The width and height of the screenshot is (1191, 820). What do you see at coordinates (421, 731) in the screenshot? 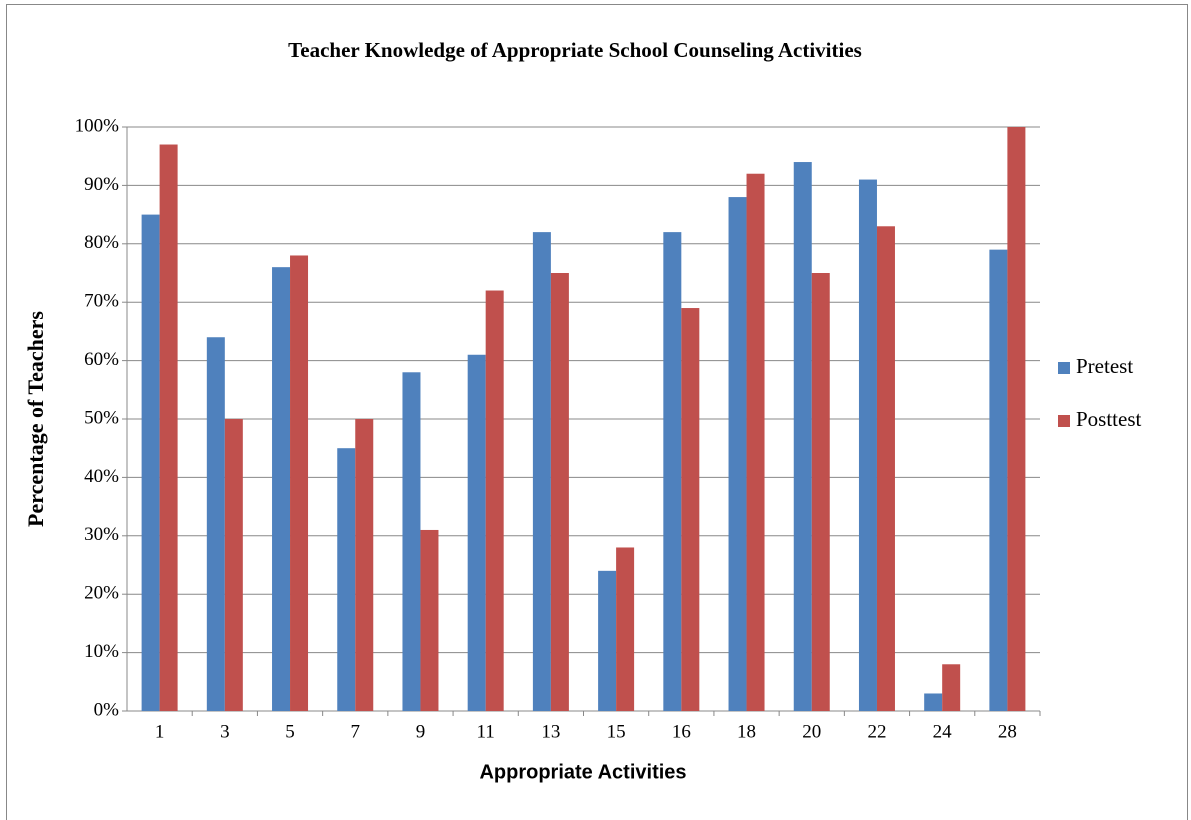
I see `x-tick-label: 9` at bounding box center [421, 731].